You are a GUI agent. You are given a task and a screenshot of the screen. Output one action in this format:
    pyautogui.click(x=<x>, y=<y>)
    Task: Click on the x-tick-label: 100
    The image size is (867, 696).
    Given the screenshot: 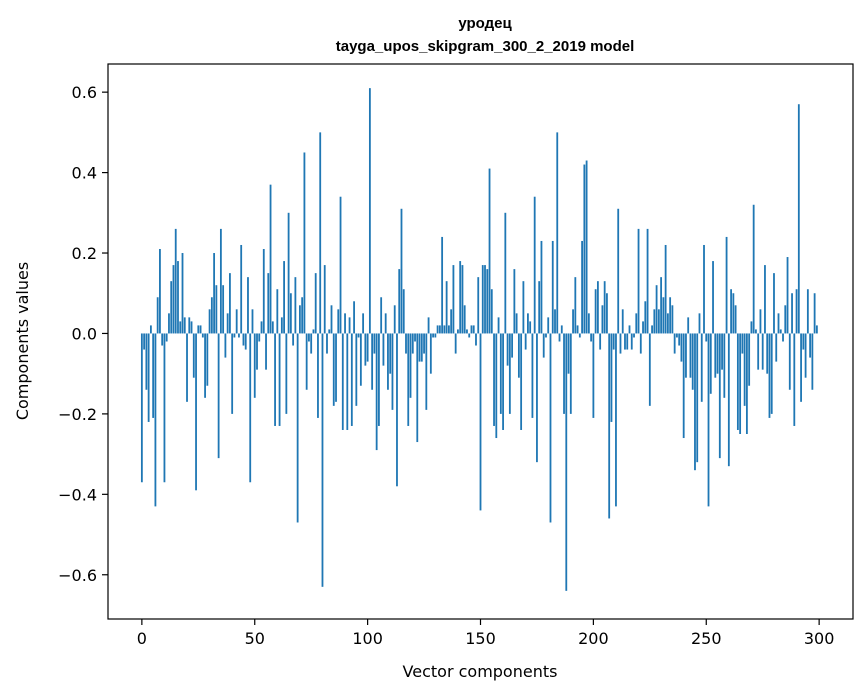 What is the action you would take?
    pyautogui.click(x=367, y=638)
    